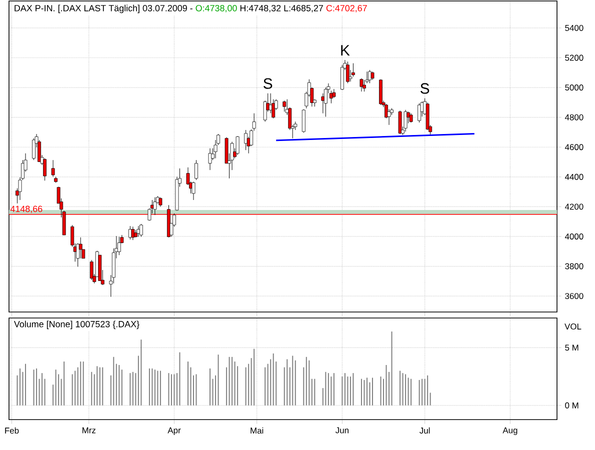 The height and width of the screenshot is (450, 595). Describe the element at coordinates (574, 27) in the screenshot. I see `y-tick-label: 5400` at that location.